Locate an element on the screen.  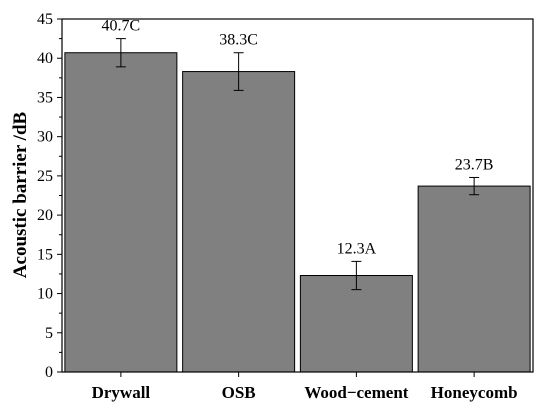
data-label-1: 38.3C is located at coordinates (238, 40).